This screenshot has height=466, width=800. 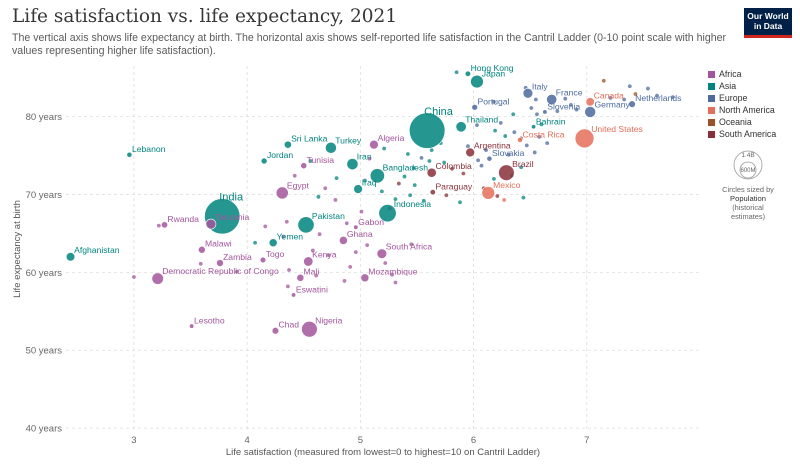 I want to click on data-point-indonesia, so click(x=387, y=213).